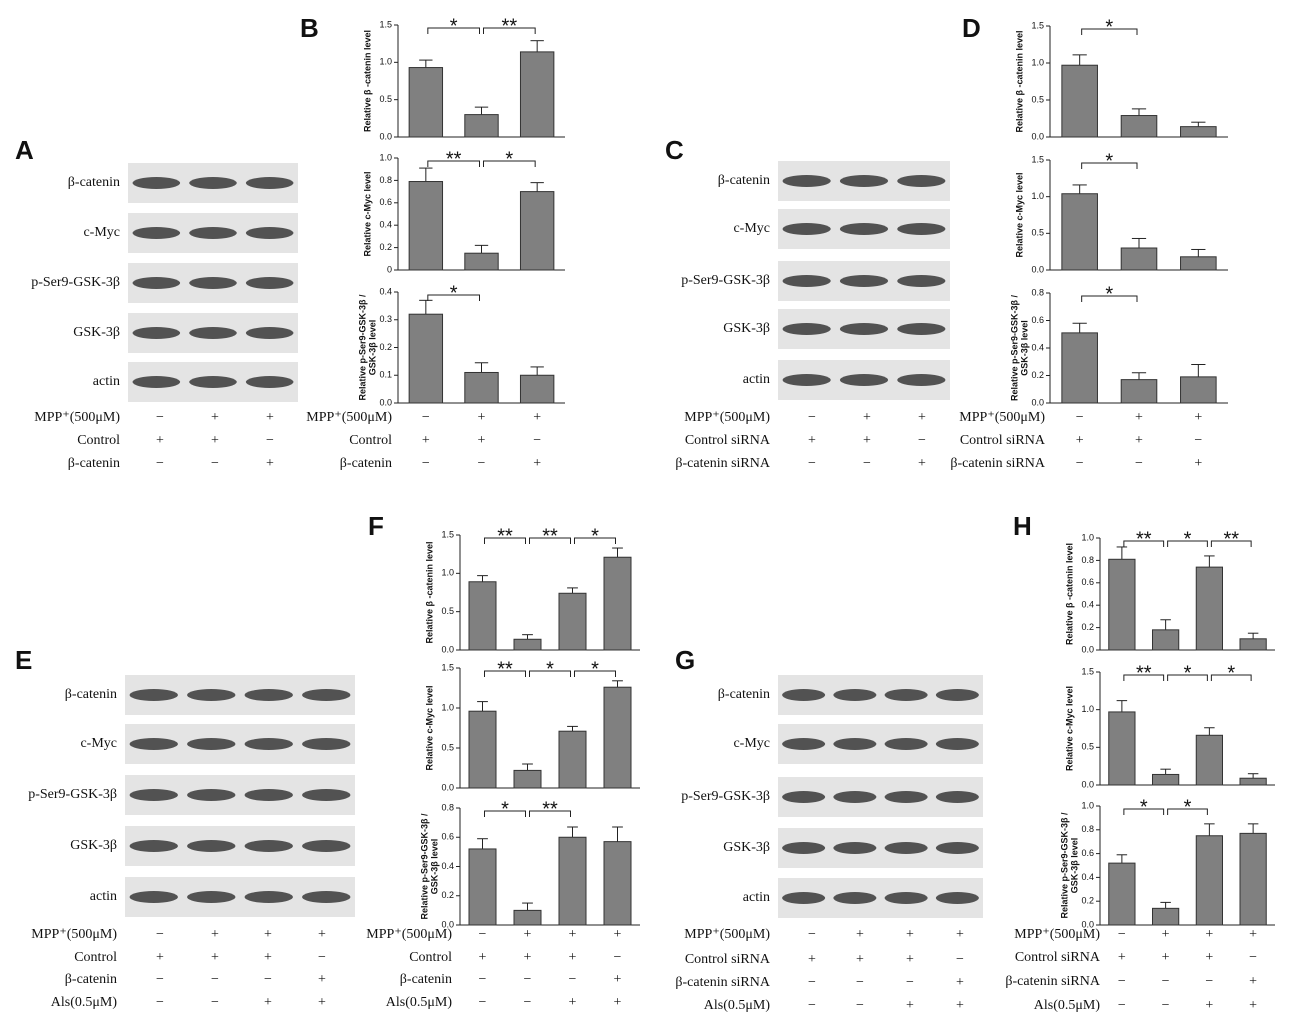 The image size is (1300, 1030). I want to click on treatment-label: Control, so click(370, 440).